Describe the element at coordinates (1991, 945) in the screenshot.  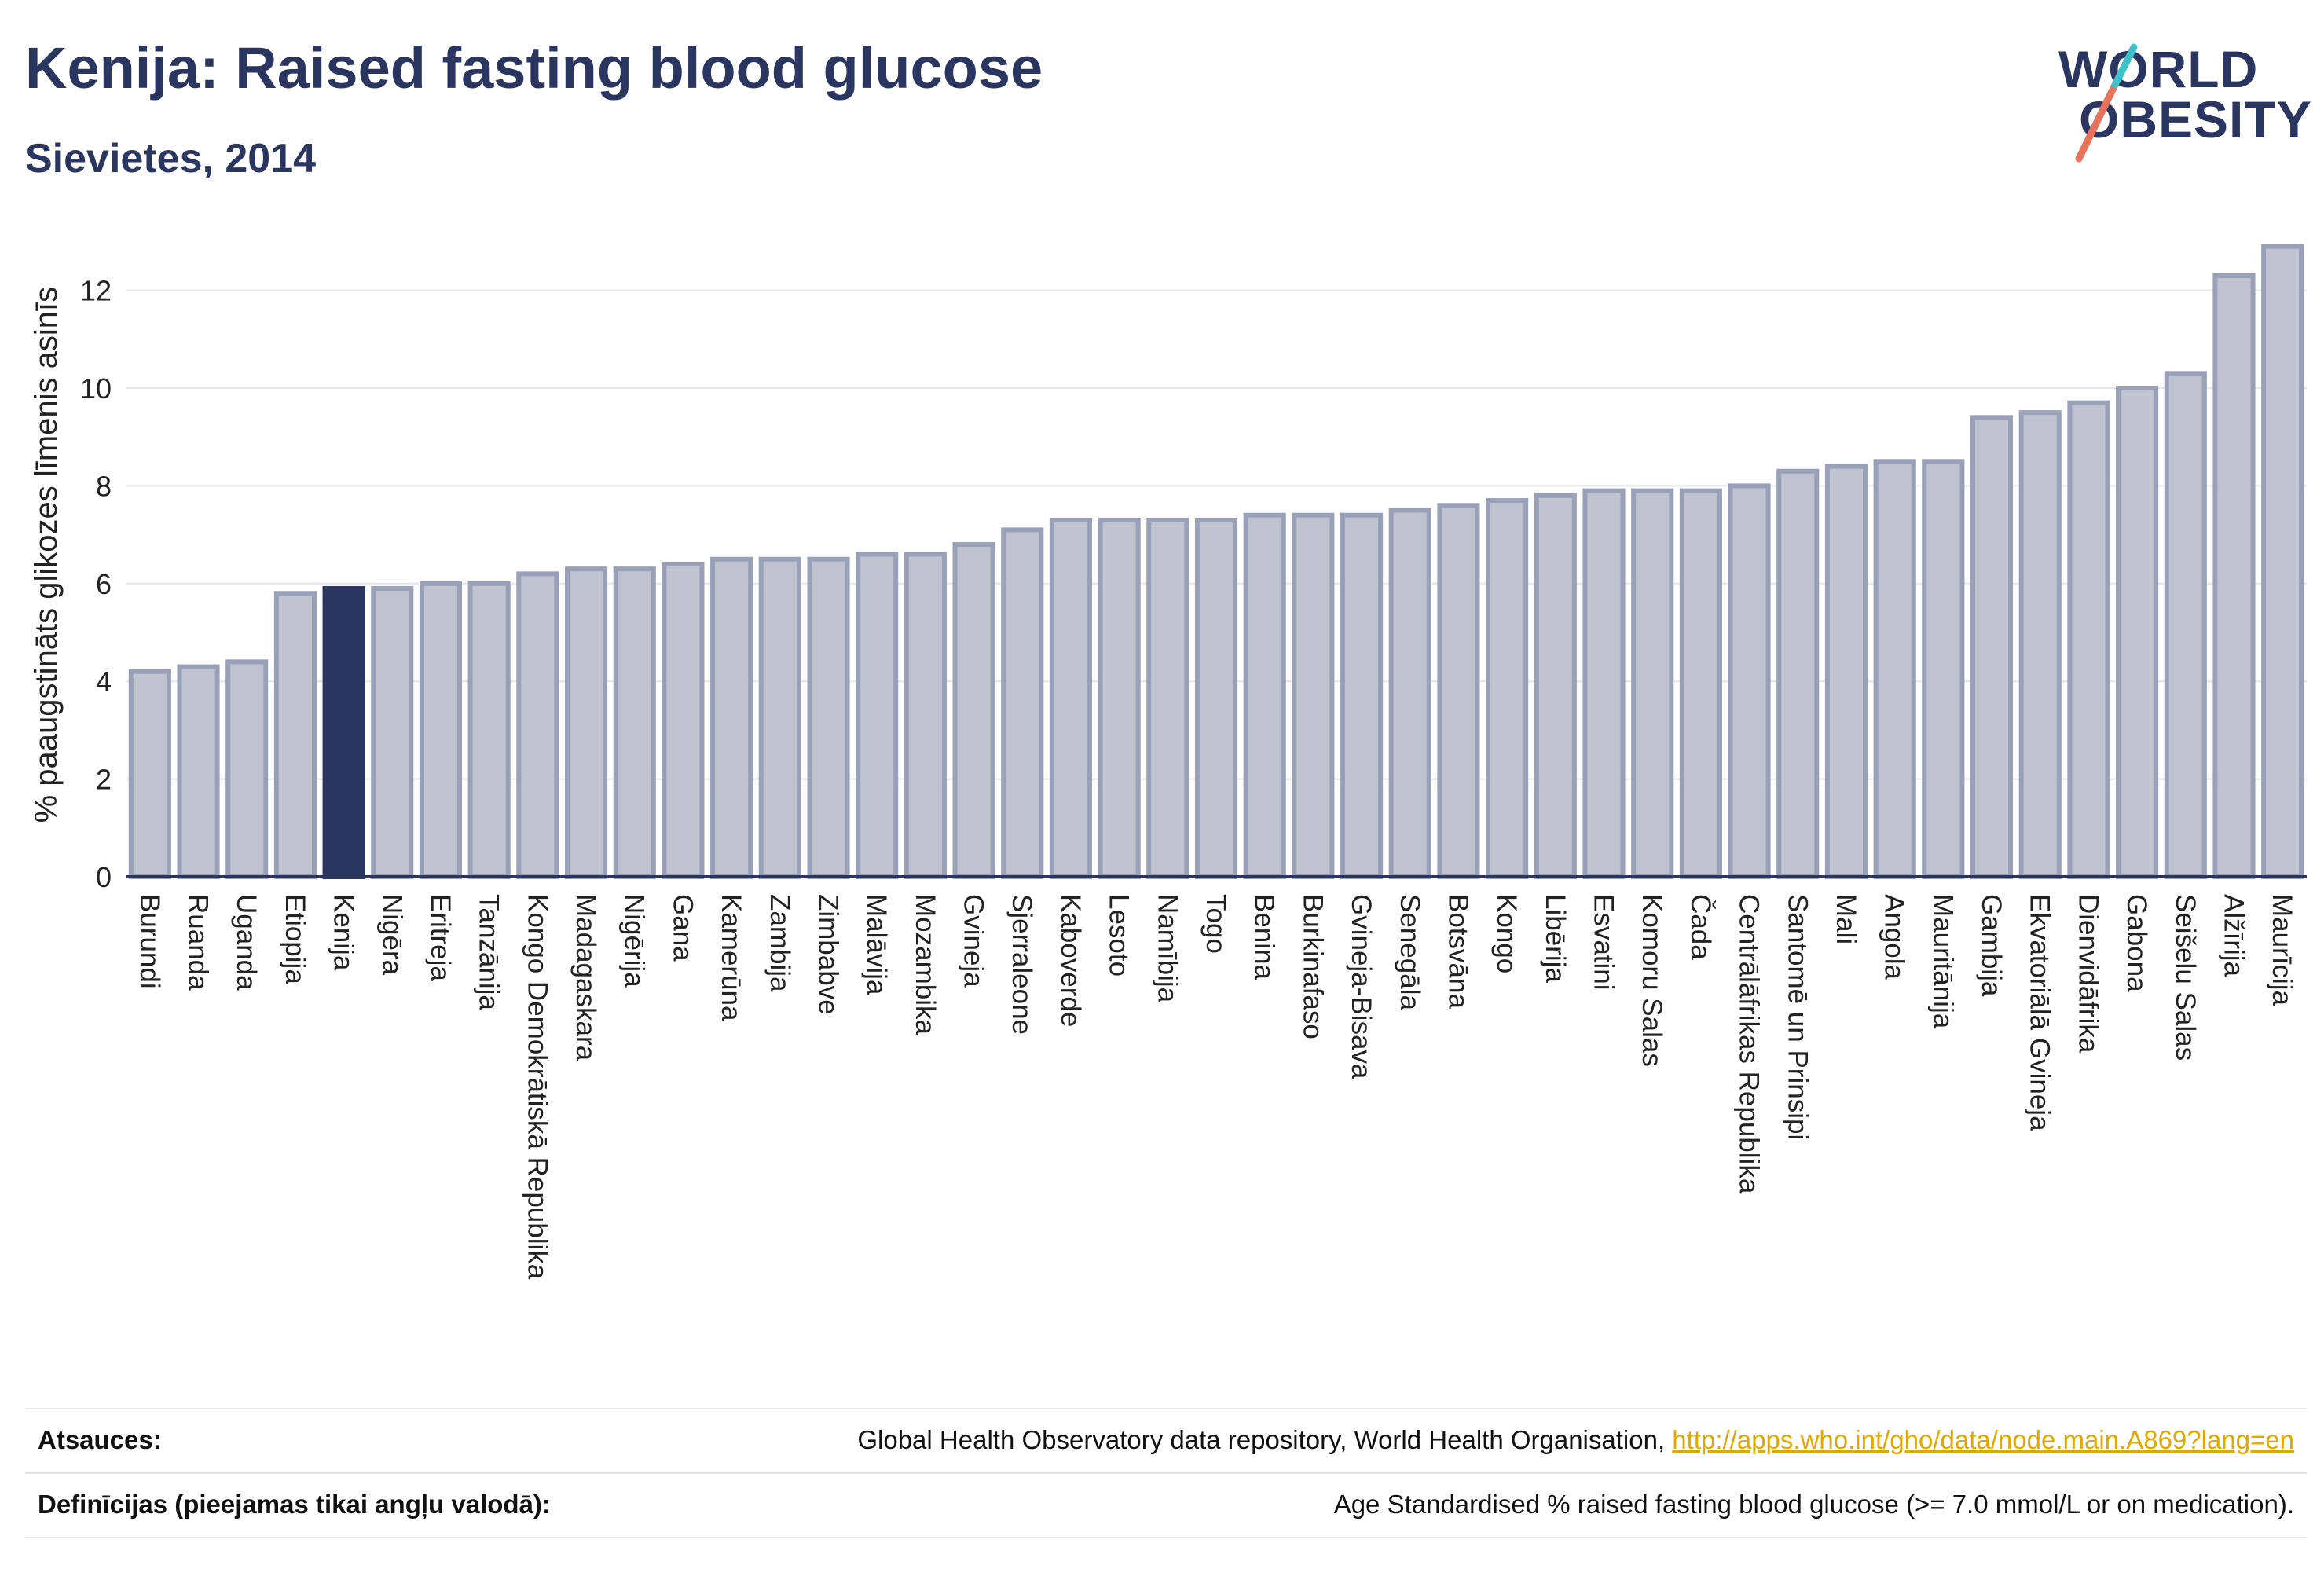
I see `x-tick-label: Gambija` at that location.